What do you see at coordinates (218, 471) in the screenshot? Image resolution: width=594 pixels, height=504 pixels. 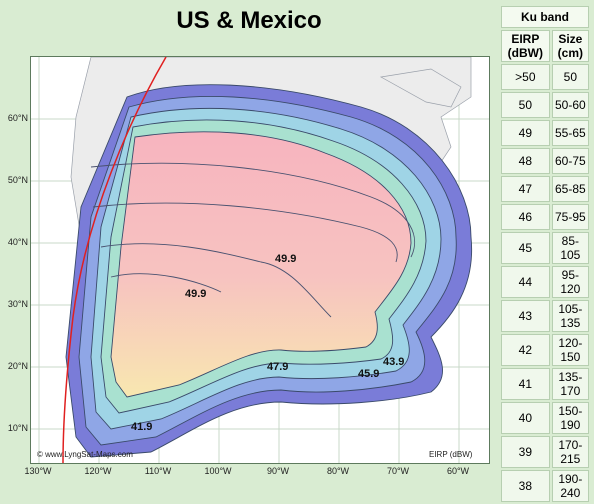 I see `longitude-label: 100°W` at bounding box center [218, 471].